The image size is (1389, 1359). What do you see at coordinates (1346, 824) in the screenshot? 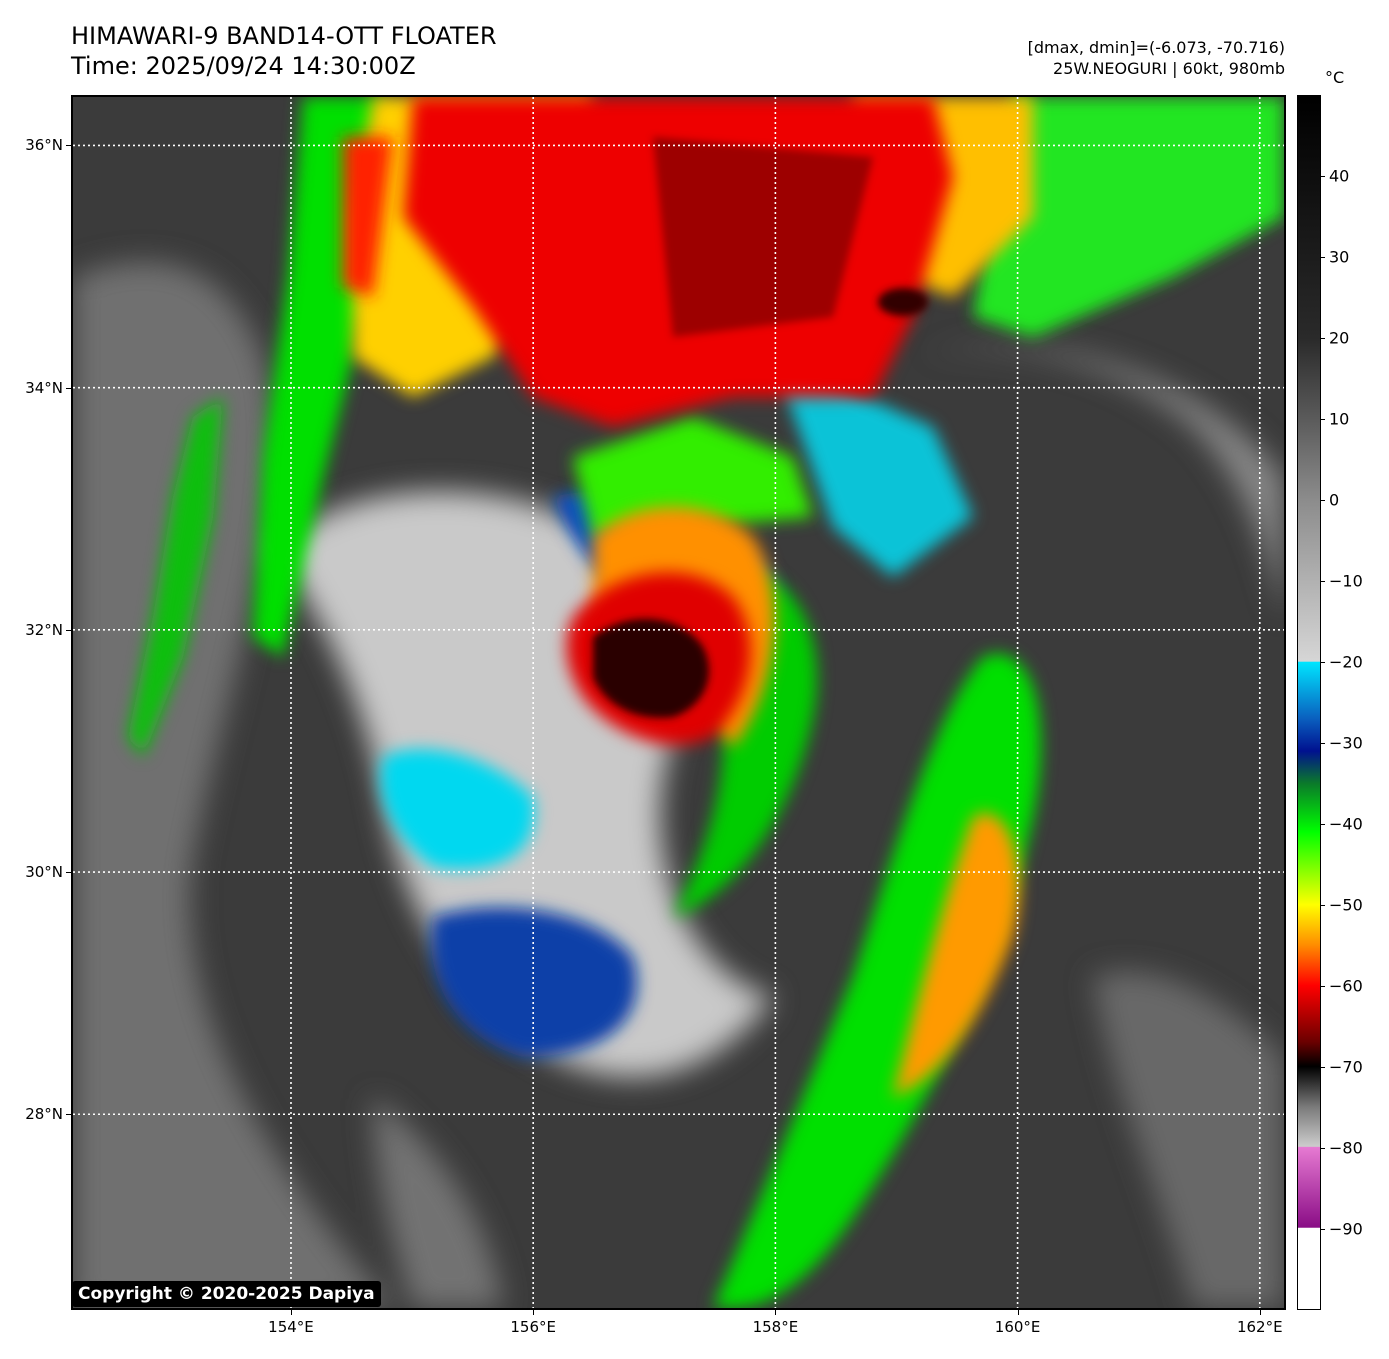
I see `colorbar-tick-8: −40` at bounding box center [1346, 824].